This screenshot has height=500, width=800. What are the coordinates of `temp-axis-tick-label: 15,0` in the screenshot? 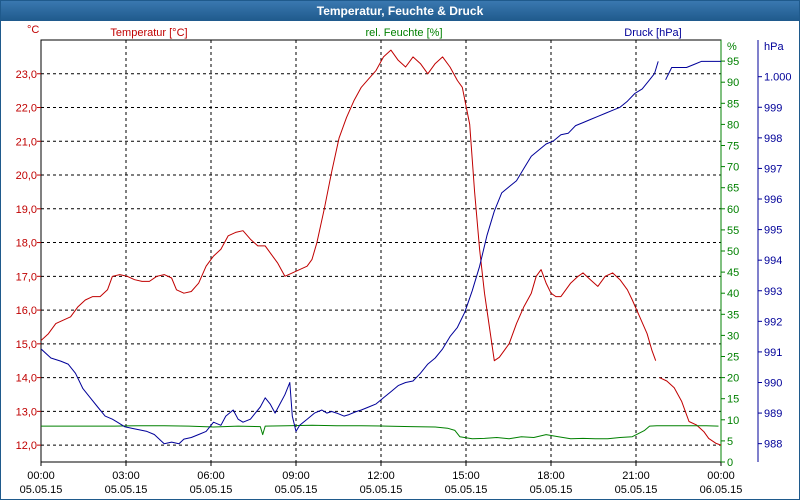 It's located at (26, 345).